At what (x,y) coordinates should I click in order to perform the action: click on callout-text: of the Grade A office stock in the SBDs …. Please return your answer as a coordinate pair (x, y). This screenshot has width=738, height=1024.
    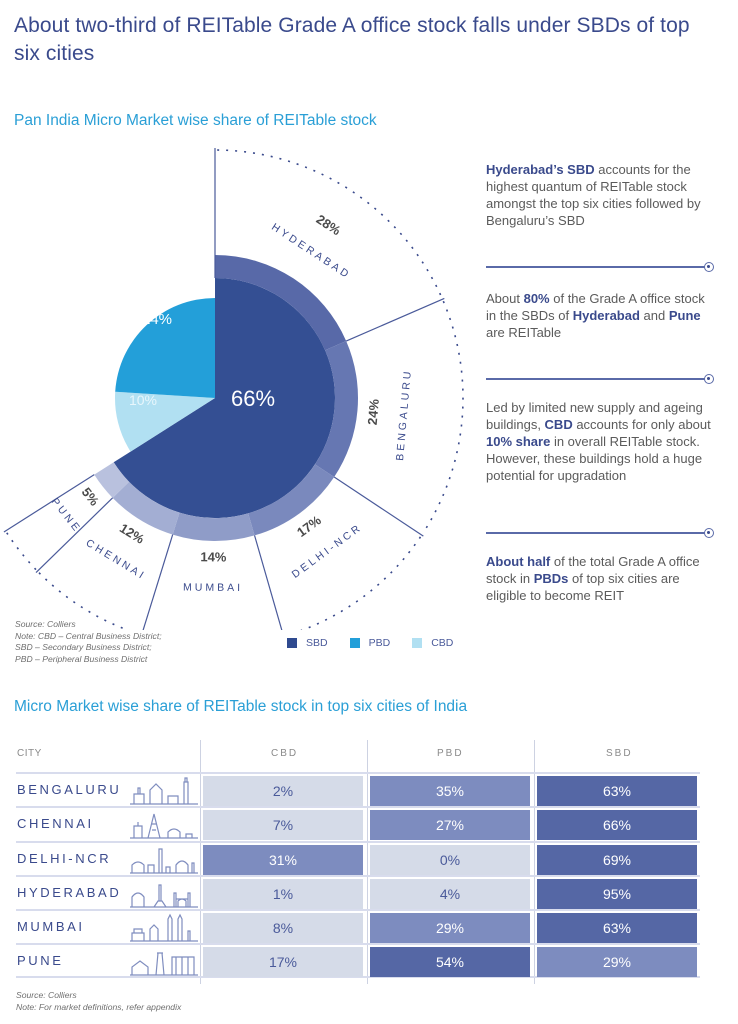
    Looking at the image, I should click on (595, 307).